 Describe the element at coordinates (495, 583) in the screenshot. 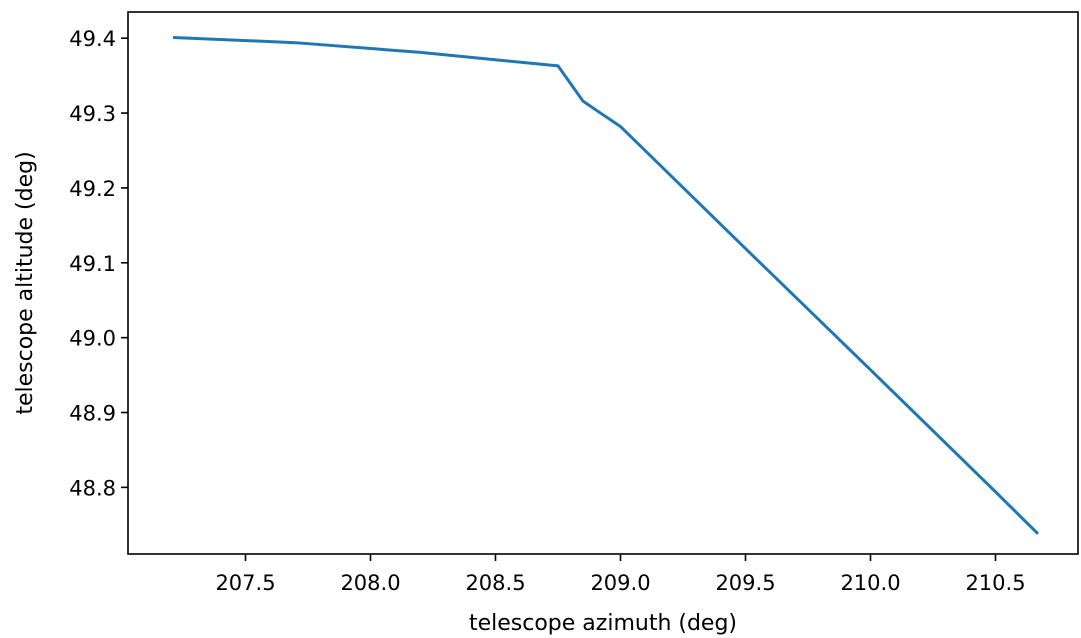

I see `x-tick-label: 208.5` at that location.